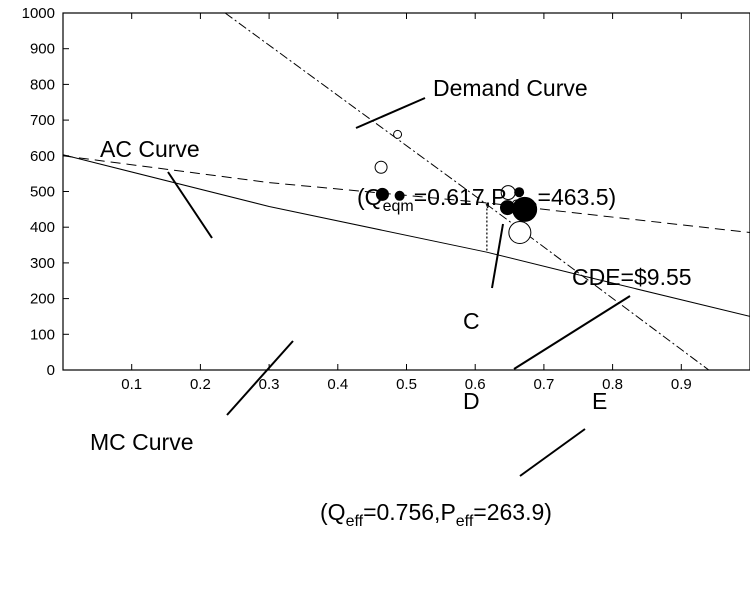 Image resolution: width=750 pixels, height=594 pixels. What do you see at coordinates (190, 205) in the screenshot?
I see `ac-leader` at bounding box center [190, 205].